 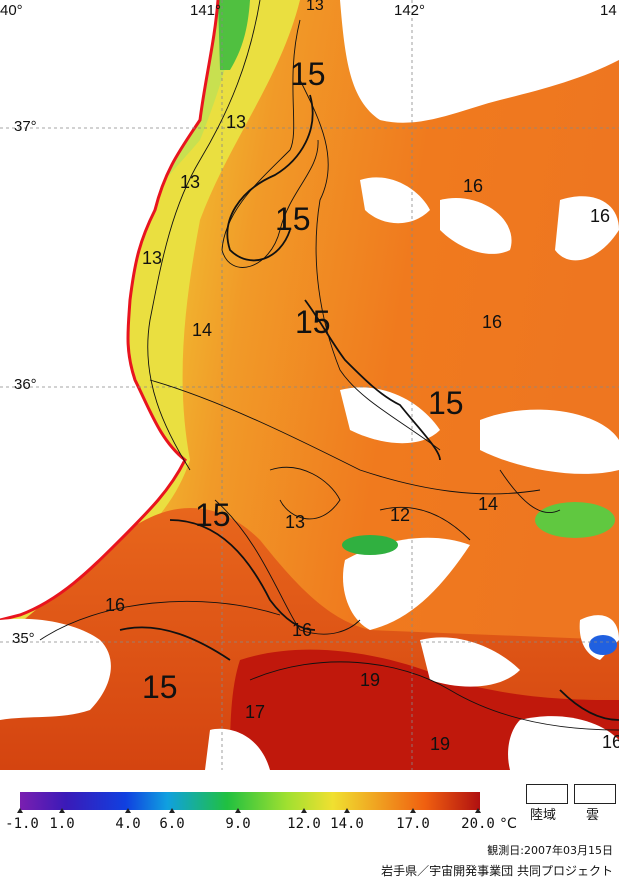 I want to click on longitude-label: 141°, so click(x=206, y=10).